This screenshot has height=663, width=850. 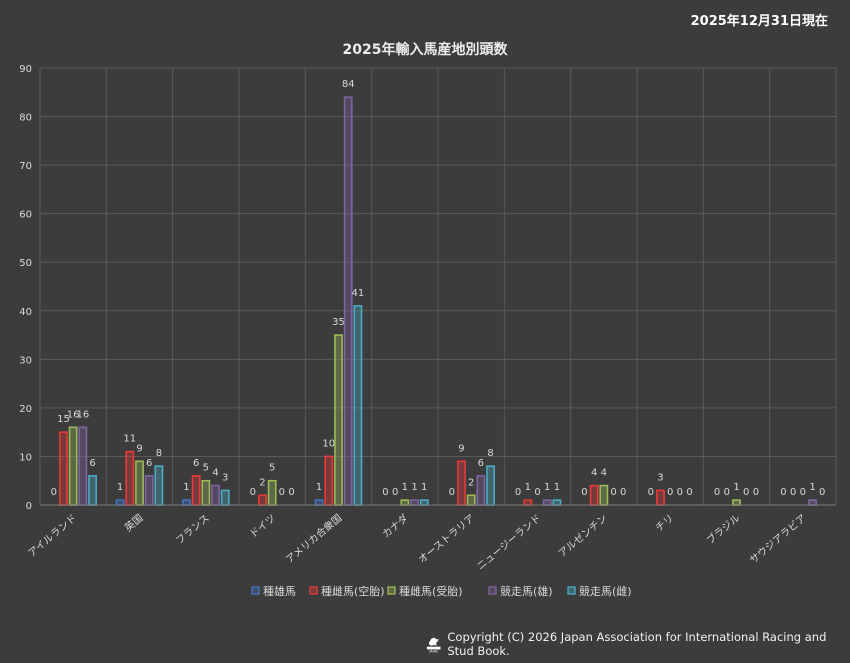 What do you see at coordinates (29, 506) in the screenshot?
I see `y-tick-label: 0` at bounding box center [29, 506].